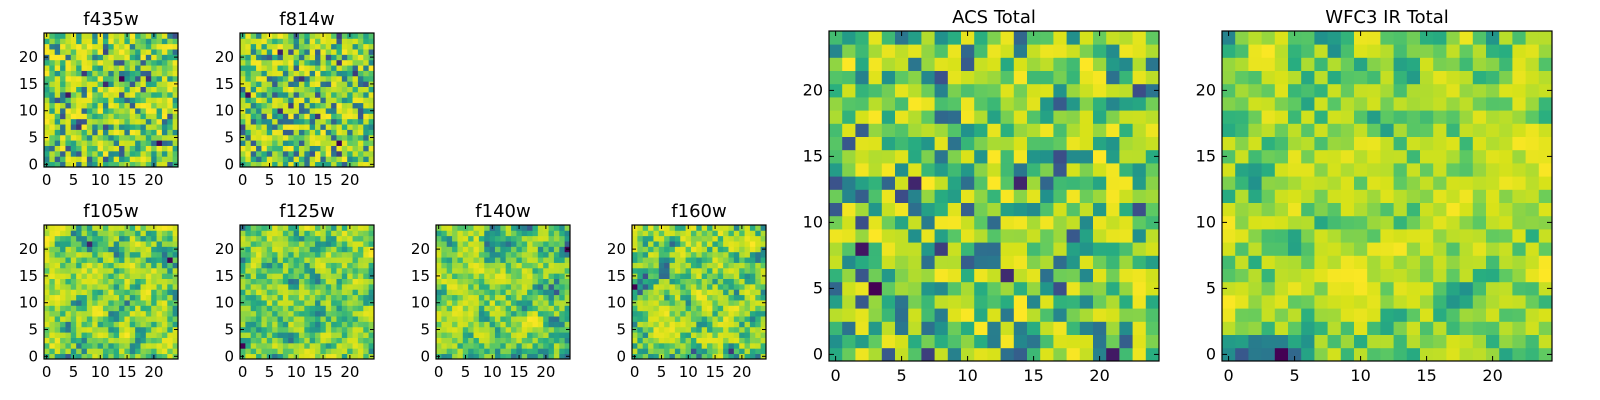 This screenshot has width=1600, height=400. Describe the element at coordinates (1033, 375) in the screenshot. I see `x-tick-label: 15` at that location.